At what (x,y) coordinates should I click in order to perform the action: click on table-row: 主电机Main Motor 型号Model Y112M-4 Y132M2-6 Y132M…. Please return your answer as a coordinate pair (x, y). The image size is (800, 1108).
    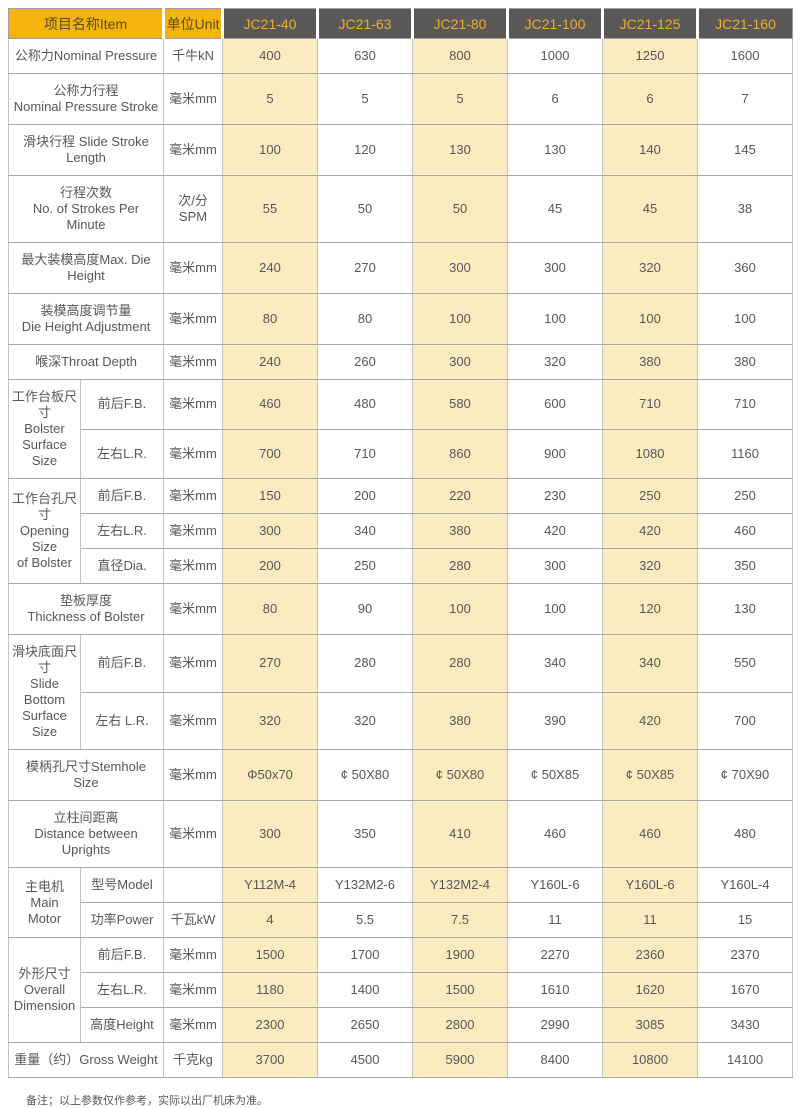
    Looking at the image, I should click on (401, 902).